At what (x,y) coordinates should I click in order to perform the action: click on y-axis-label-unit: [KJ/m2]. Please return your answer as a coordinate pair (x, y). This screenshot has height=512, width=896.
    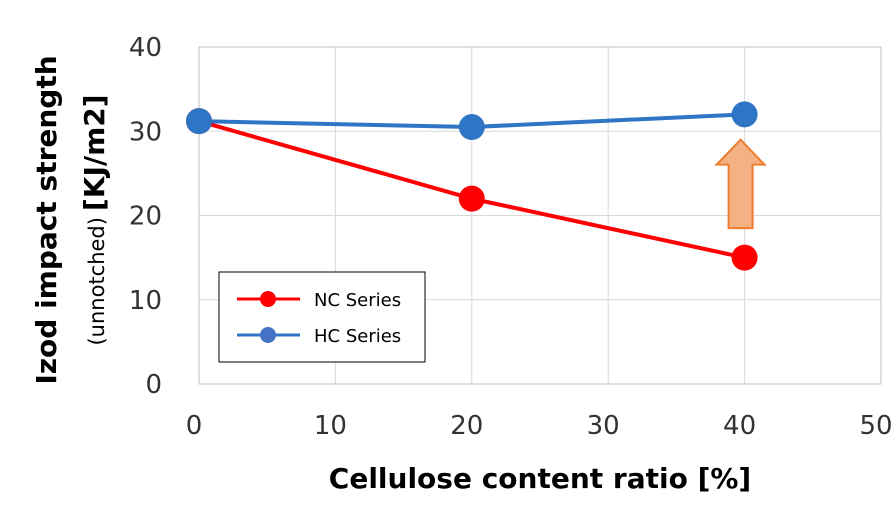
    Looking at the image, I should click on (94, 152).